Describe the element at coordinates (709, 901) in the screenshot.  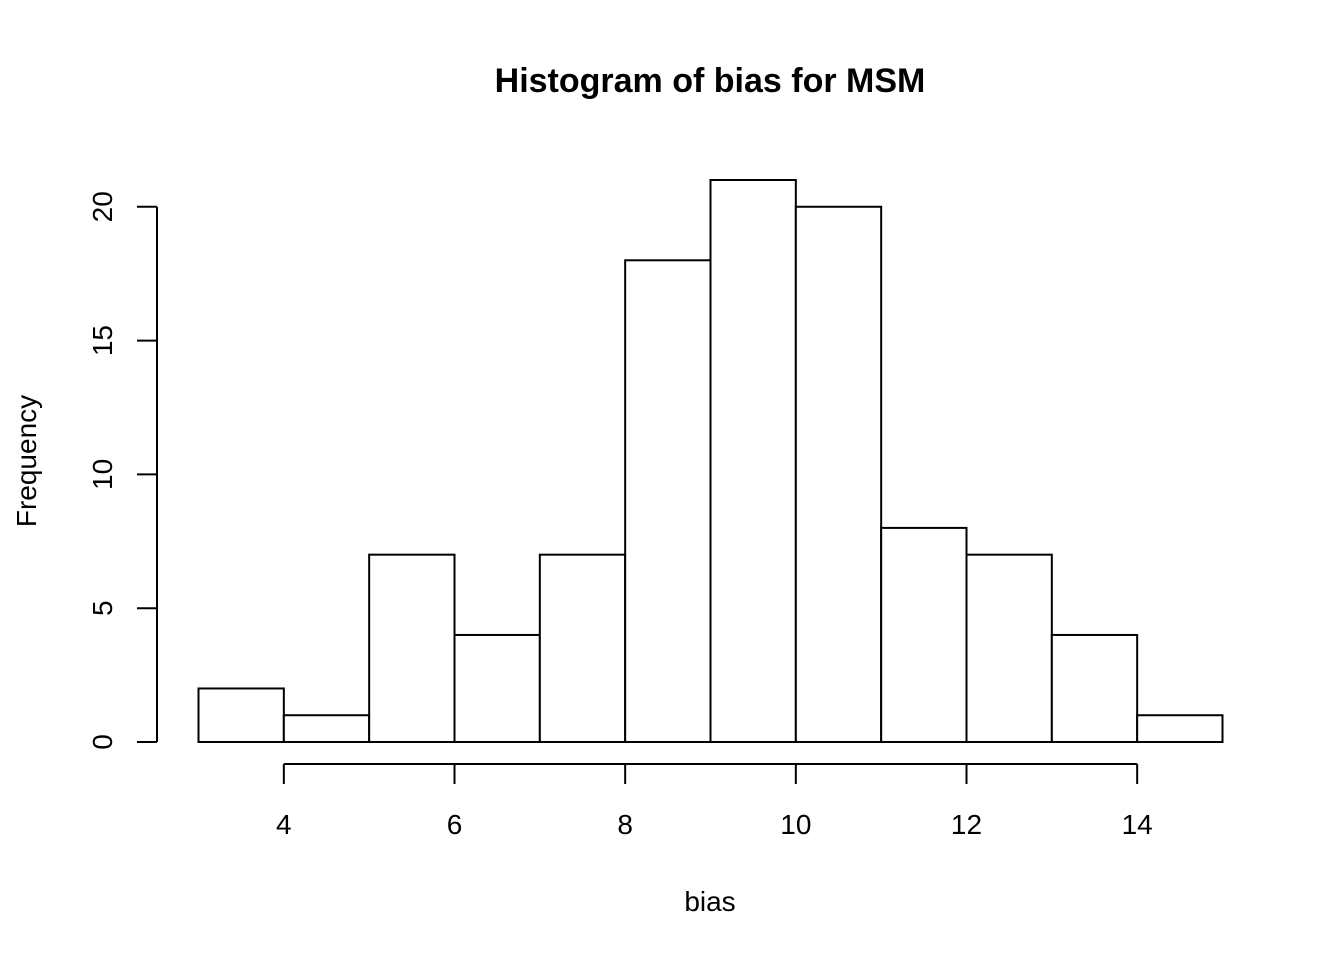
I see `x-axis-label: bias` at that location.